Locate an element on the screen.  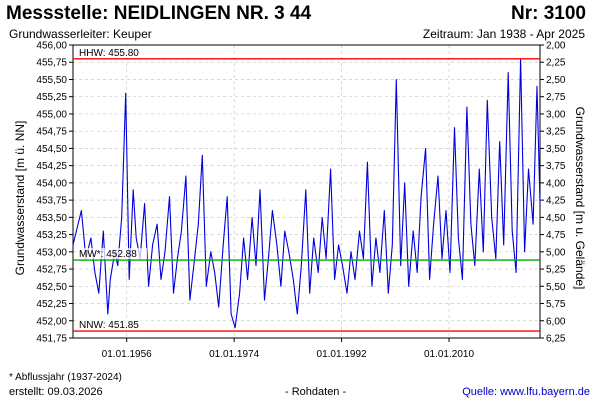
y-tick-label-left: 453,00 is located at coordinates (51, 252).